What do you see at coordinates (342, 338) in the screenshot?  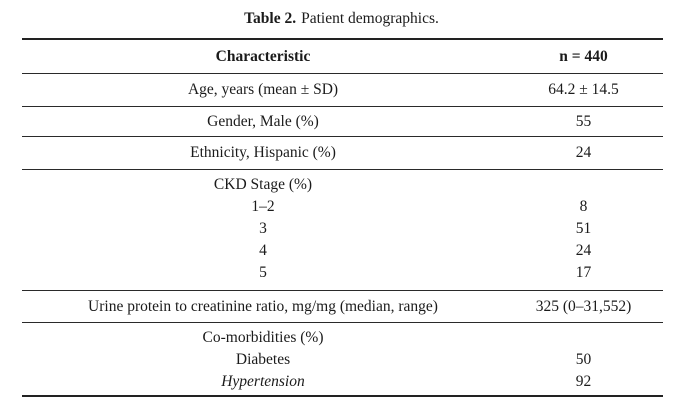 I see `comorbidities-header-line: Co-morbidities (%)` at bounding box center [342, 338].